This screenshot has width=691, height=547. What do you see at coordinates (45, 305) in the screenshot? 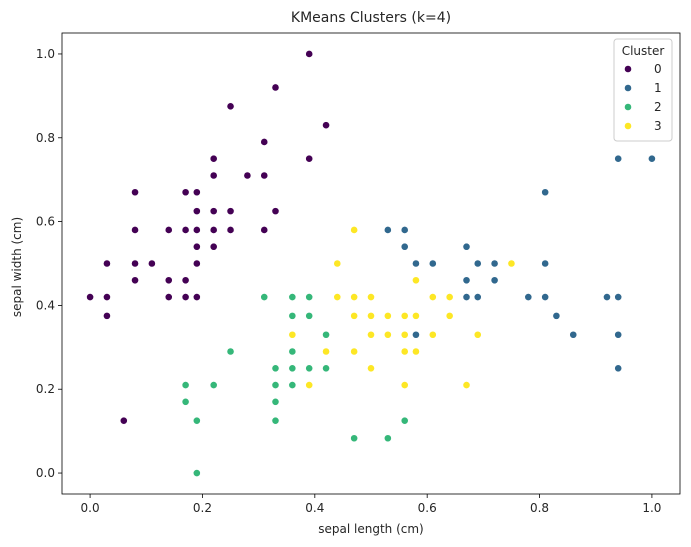
I see `y-tick-label: 0.4` at bounding box center [45, 305].